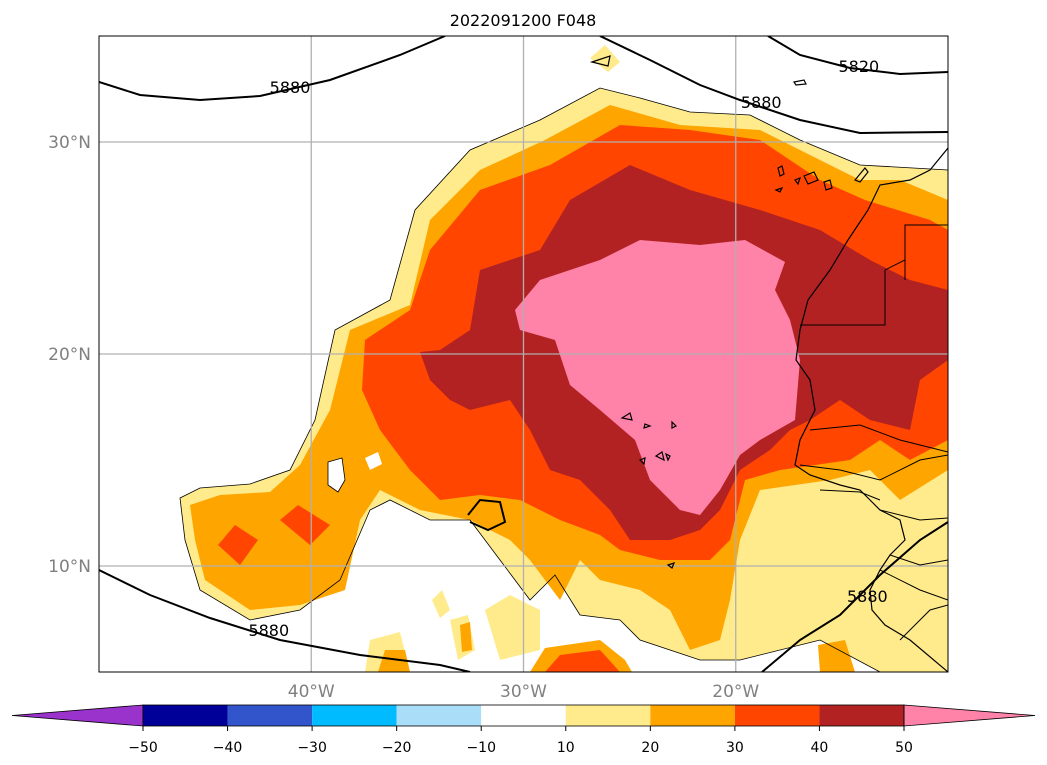  Describe the element at coordinates (858, 66) in the screenshot. I see `contour-label: 5820` at that location.